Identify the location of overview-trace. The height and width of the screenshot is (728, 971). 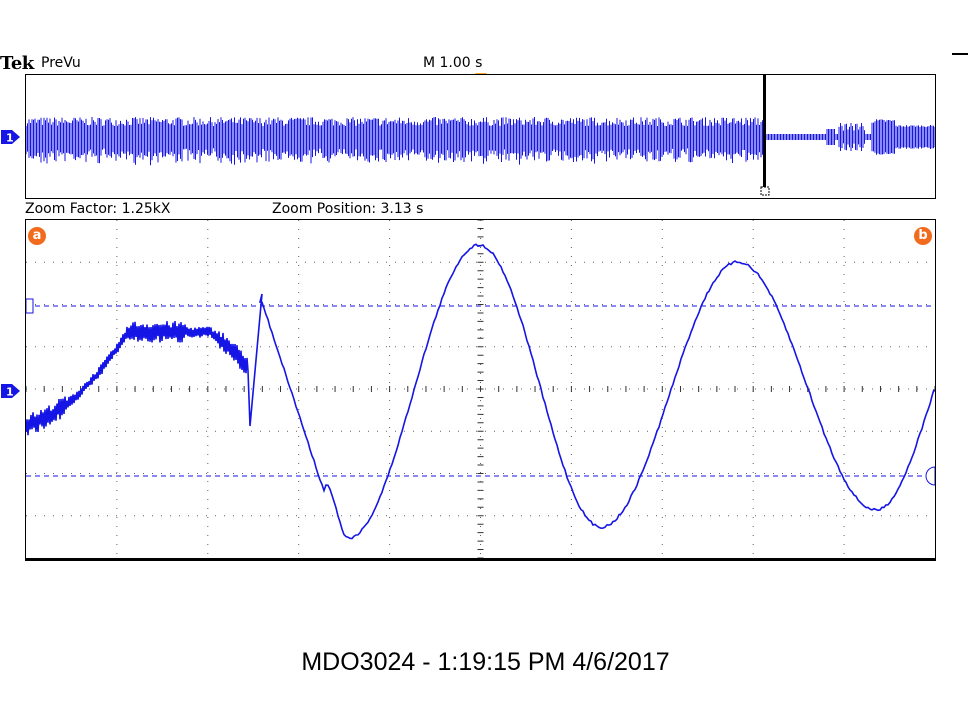
(480, 141).